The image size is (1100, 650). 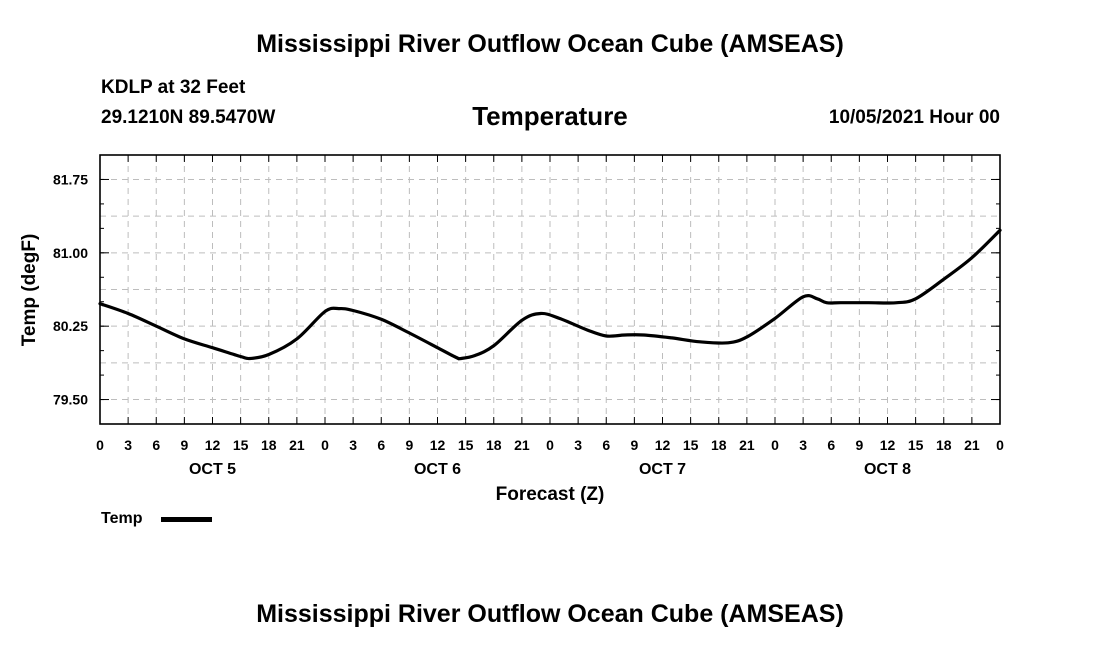 What do you see at coordinates (173, 87) in the screenshot?
I see `station-label: KDLP at 32 Feet` at bounding box center [173, 87].